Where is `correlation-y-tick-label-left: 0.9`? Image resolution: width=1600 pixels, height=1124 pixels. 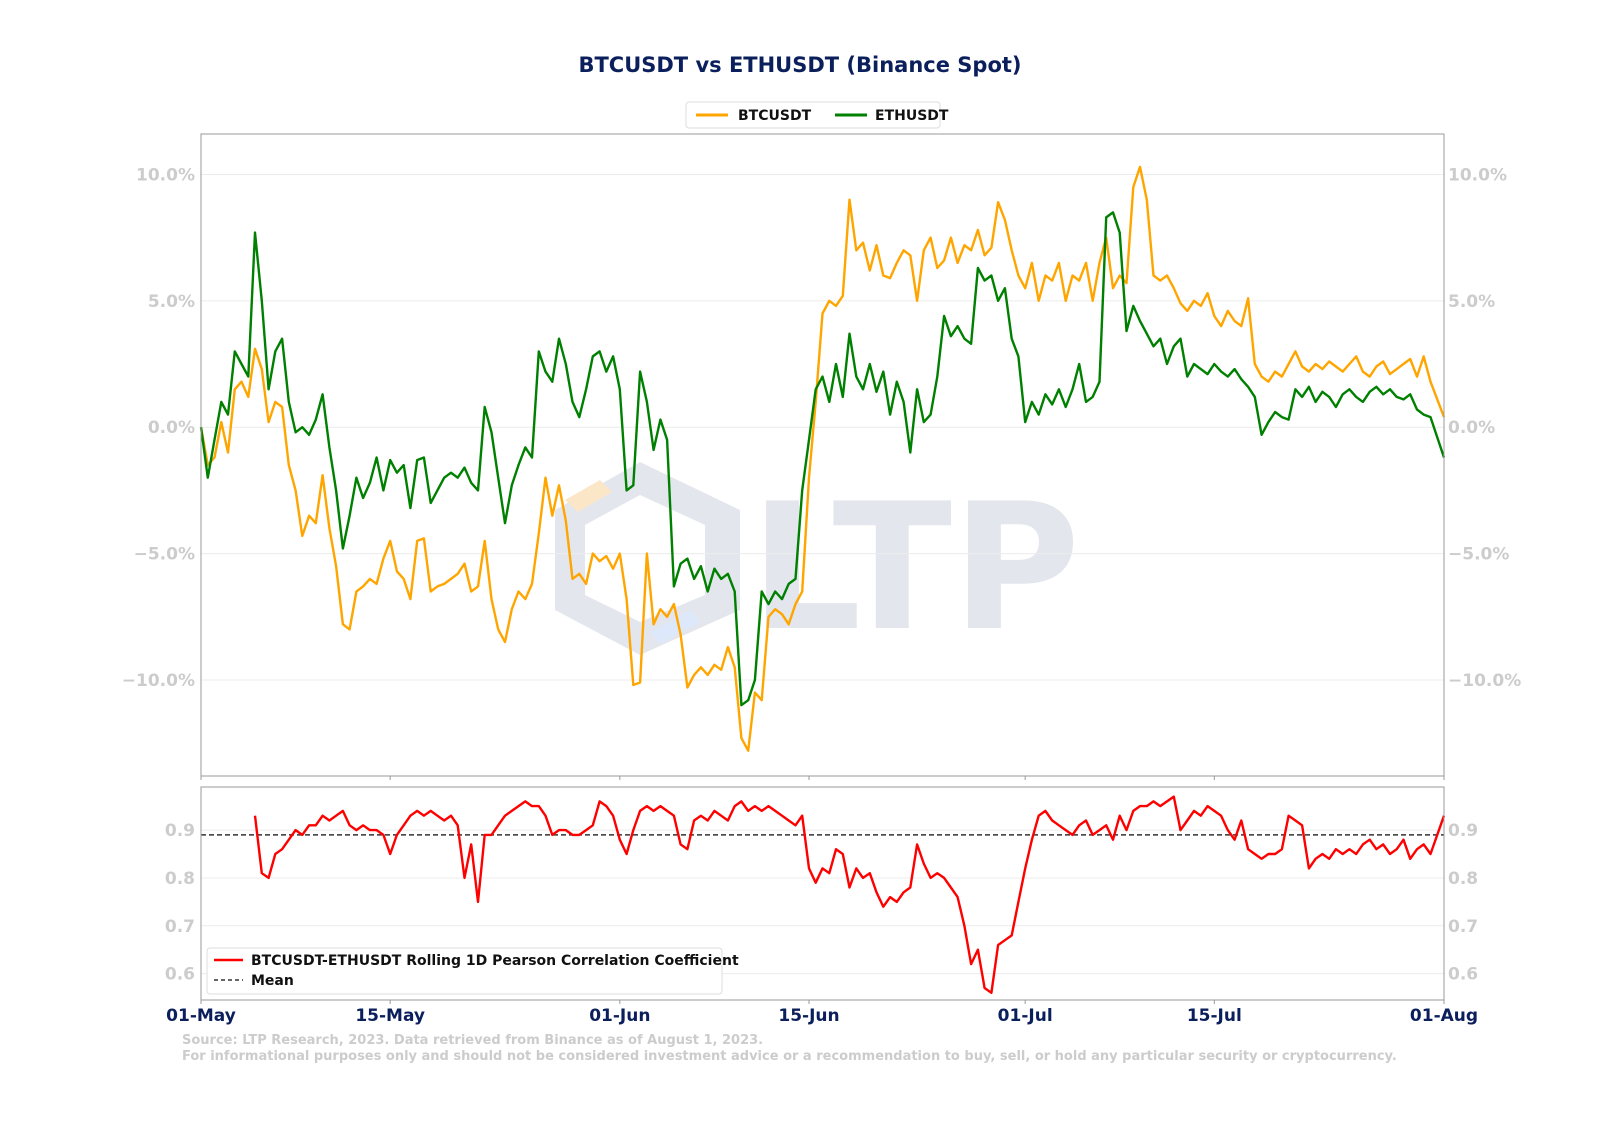 correlation-y-tick-label-left: 0.9 is located at coordinates (180, 831).